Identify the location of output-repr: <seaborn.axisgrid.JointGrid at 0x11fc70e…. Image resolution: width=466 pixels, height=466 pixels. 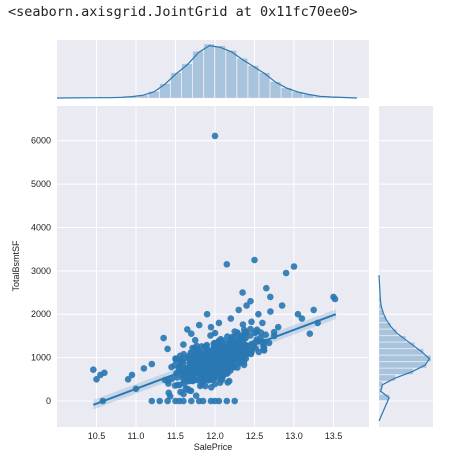
(183, 12).